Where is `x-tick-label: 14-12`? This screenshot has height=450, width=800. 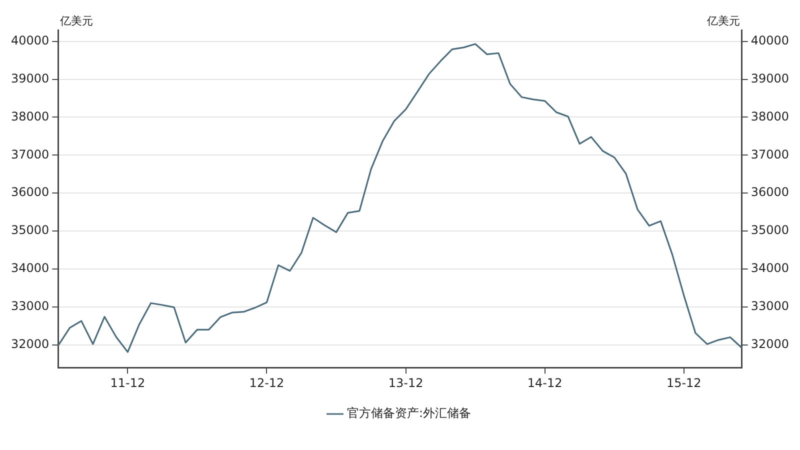 x-tick-label: 14-12 is located at coordinates (544, 383).